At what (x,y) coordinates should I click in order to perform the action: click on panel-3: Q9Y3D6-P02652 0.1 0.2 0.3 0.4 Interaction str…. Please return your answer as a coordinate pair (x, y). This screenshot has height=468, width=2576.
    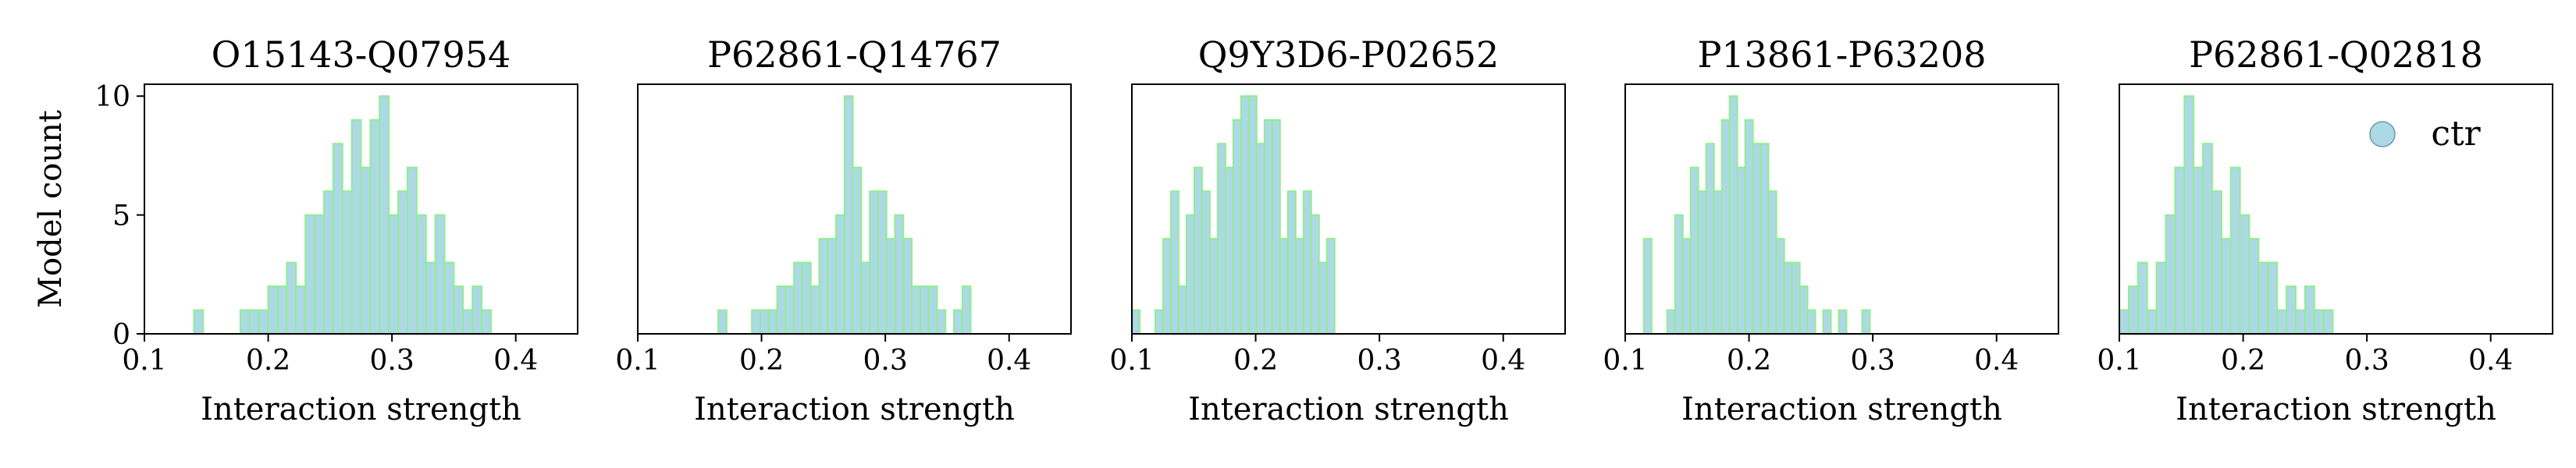
    Looking at the image, I should click on (1337, 231).